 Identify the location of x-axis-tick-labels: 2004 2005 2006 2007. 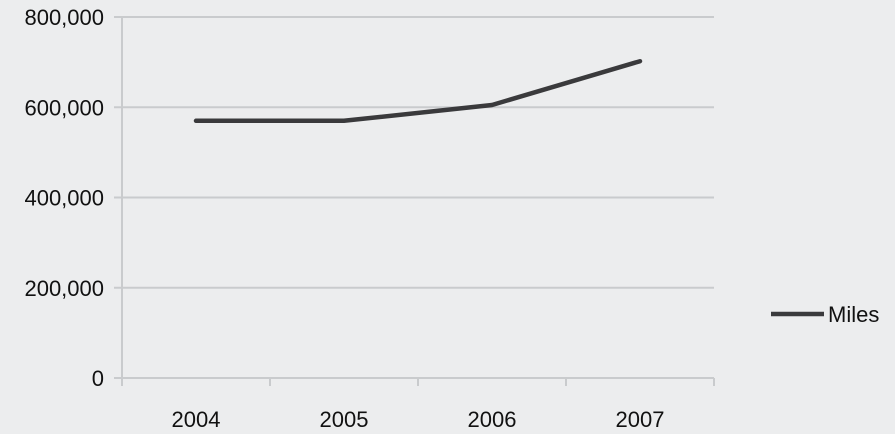
(418, 419).